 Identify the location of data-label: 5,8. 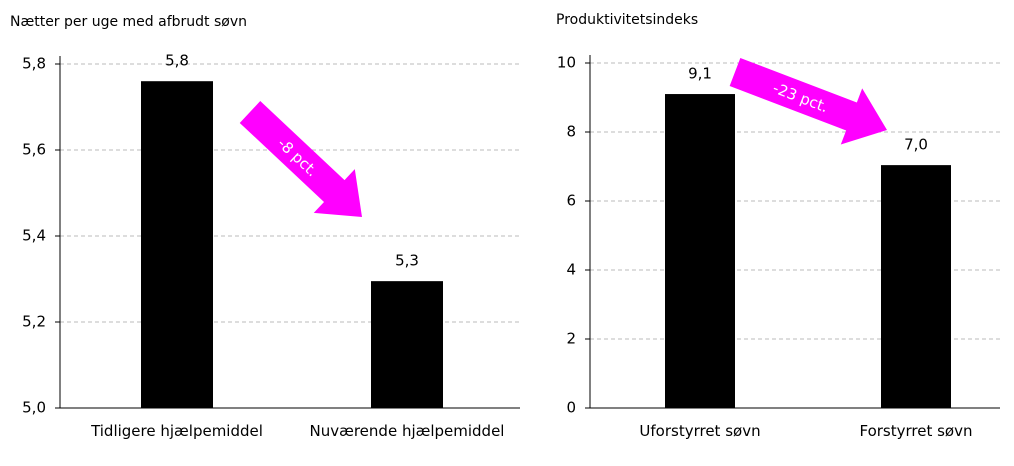
(177, 61).